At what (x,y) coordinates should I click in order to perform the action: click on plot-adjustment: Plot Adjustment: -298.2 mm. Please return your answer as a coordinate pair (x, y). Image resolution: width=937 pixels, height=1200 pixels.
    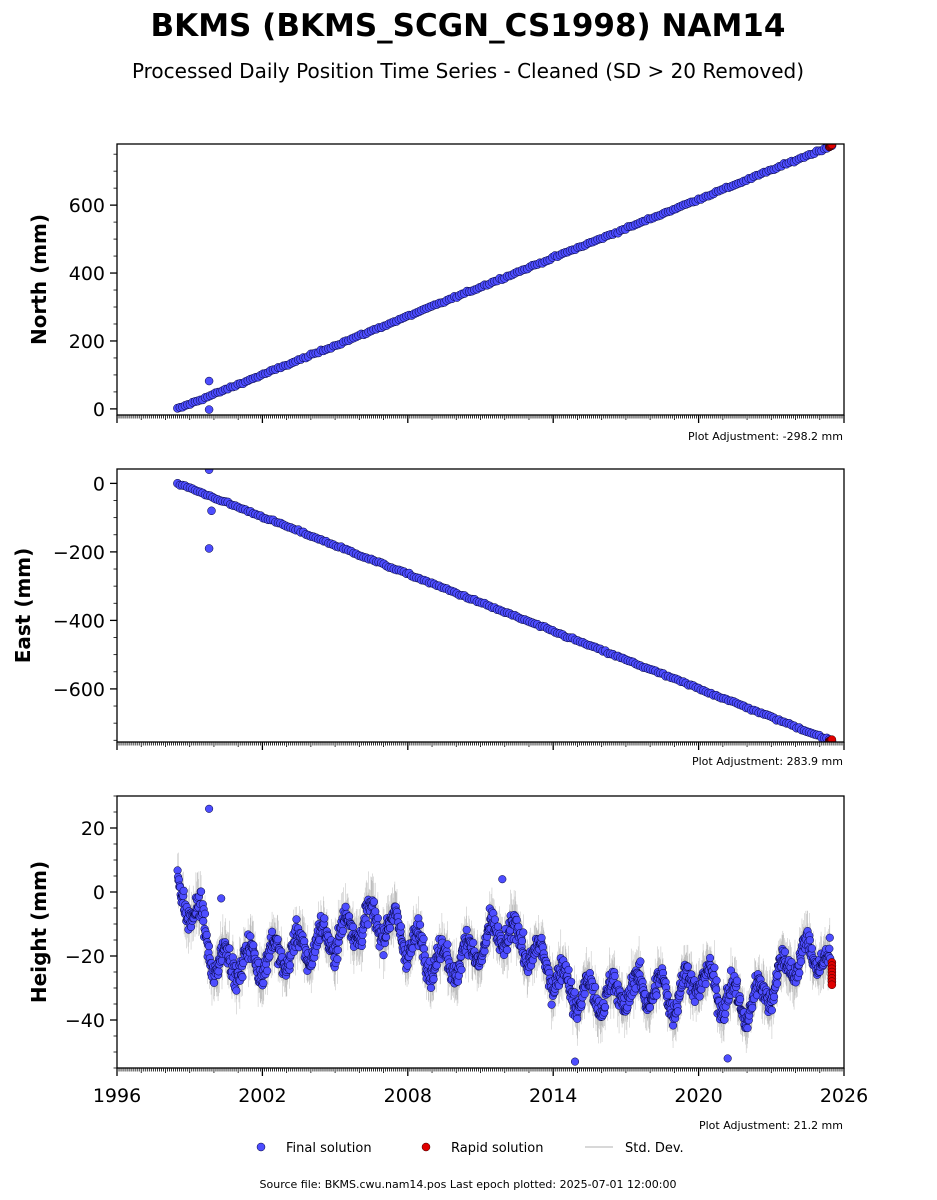
    Looking at the image, I should click on (765, 436).